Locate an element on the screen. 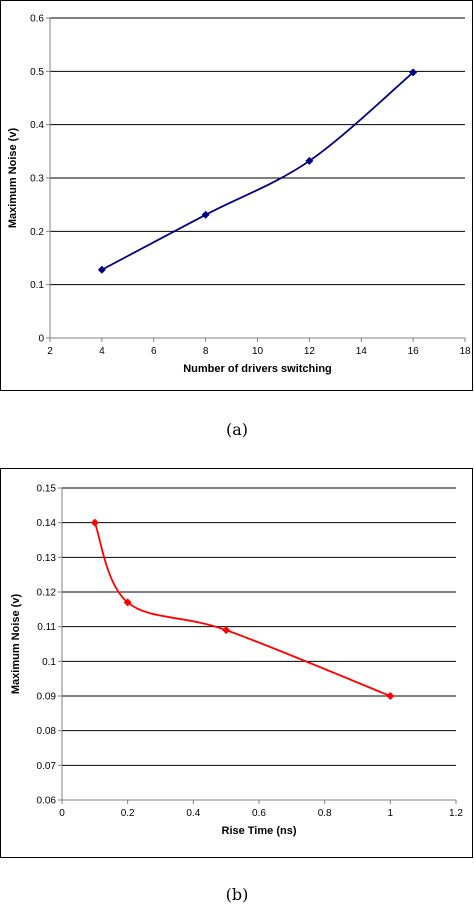 This screenshot has height=909, width=474. chart-a-y-tick-label: 0.3 is located at coordinates (37, 179).